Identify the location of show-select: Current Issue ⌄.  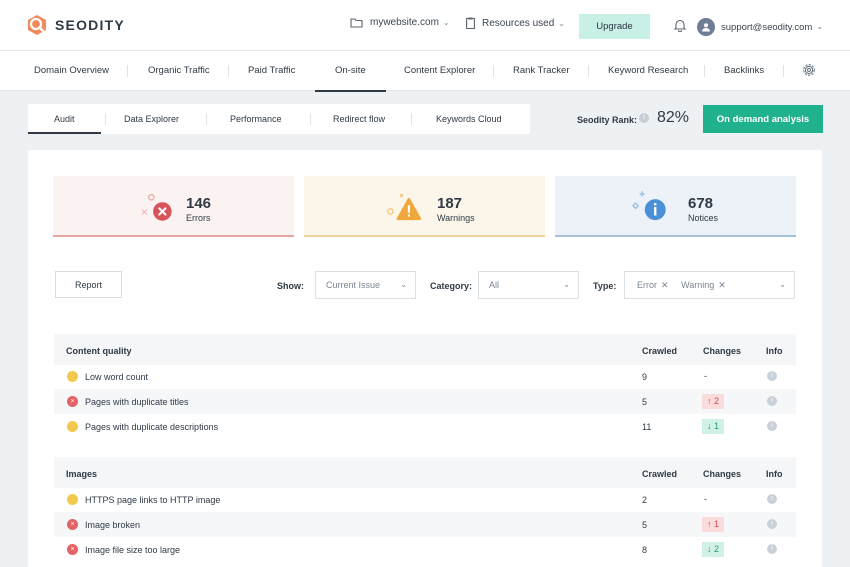
(365, 285).